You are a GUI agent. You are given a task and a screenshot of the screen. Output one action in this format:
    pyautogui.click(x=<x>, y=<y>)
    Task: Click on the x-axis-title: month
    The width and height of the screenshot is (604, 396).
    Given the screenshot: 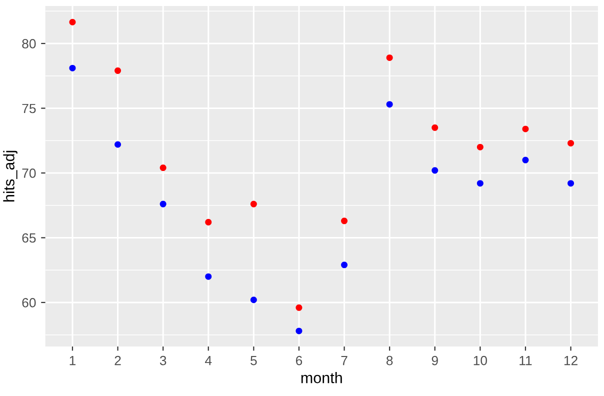 What is the action you would take?
    pyautogui.click(x=321, y=378)
    